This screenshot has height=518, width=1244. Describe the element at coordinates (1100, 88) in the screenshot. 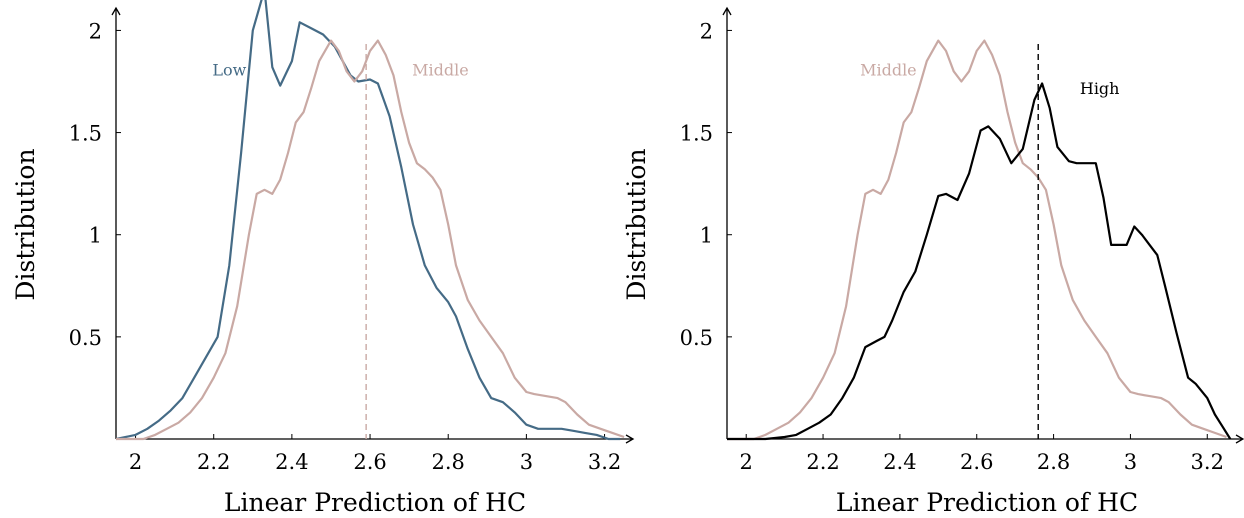

I see `series-label-high: High` at that location.